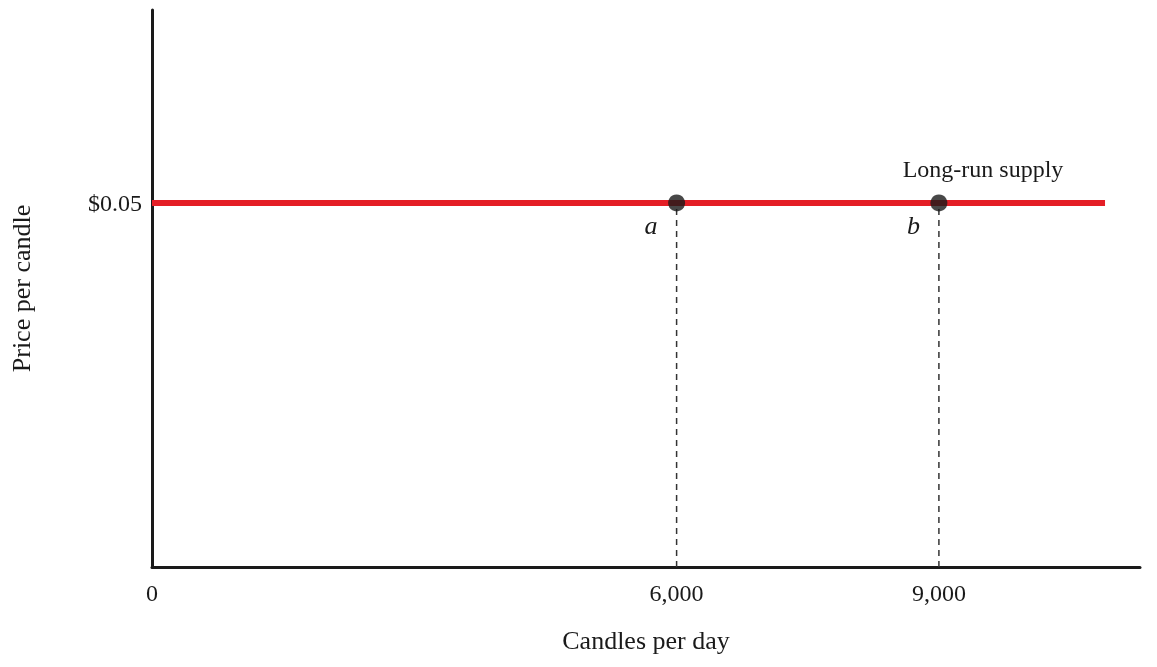  What do you see at coordinates (115, 202) in the screenshot?
I see `annotation: $0.05` at bounding box center [115, 202].